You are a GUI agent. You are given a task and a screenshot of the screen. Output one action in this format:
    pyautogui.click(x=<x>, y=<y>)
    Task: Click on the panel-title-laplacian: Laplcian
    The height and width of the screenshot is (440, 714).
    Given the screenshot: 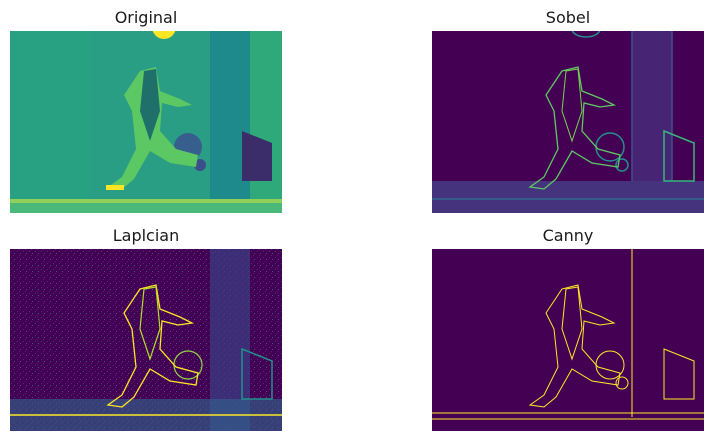 What is the action you would take?
    pyautogui.click(x=146, y=235)
    